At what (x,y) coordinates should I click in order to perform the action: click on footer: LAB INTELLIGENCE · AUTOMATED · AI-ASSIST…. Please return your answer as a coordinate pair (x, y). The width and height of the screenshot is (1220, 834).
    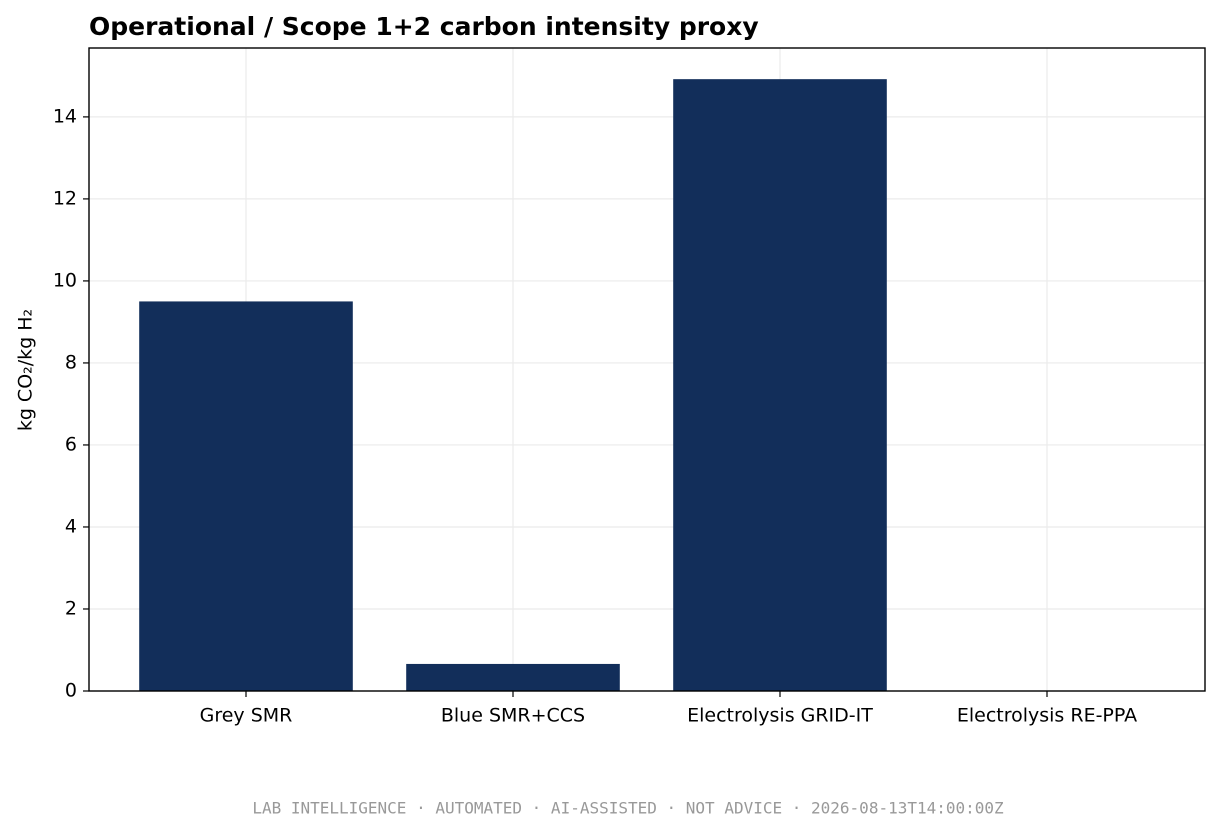
    Looking at the image, I should click on (628, 808).